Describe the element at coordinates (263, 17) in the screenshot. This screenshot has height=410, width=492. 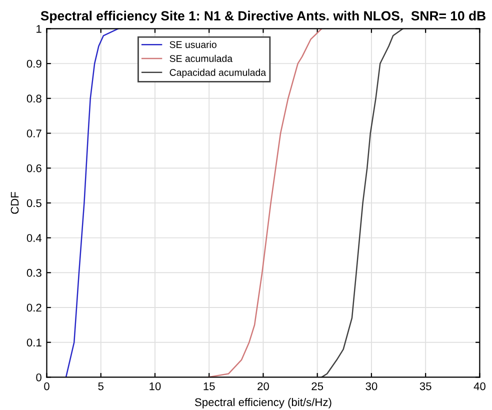
I see `chart-title: Spectral efficiency Site 1: N1 & Directive Ants. with NLOS, SNR= 10 dB` at that location.